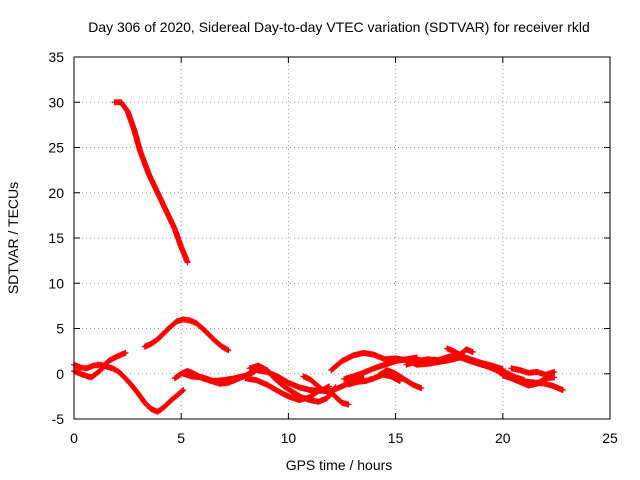 This screenshot has height=480, width=640. I want to click on x-tick-label: 15, so click(396, 438).